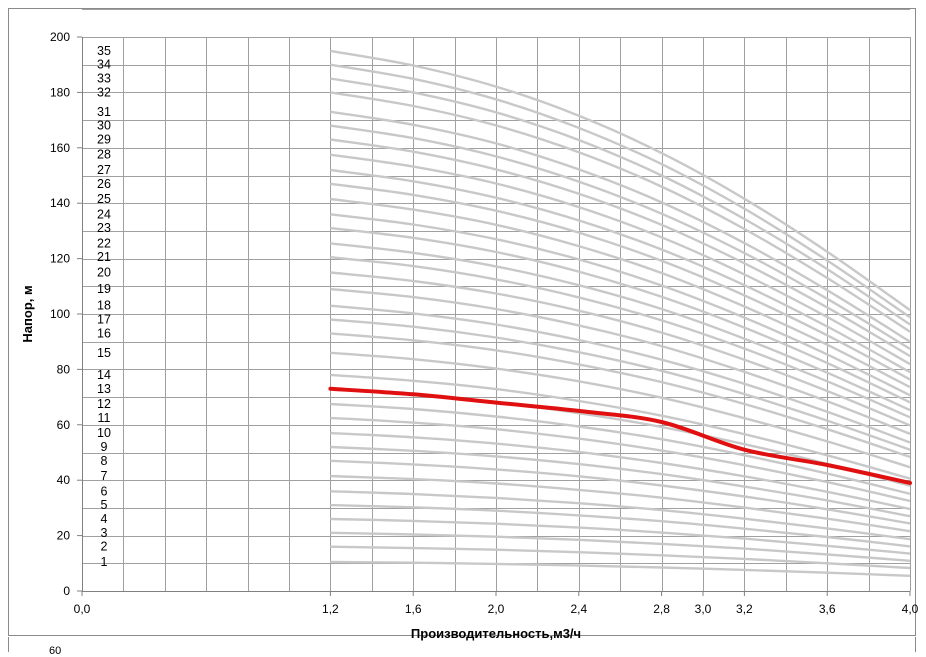  I want to click on y-tick-label: 100, so click(60, 314).